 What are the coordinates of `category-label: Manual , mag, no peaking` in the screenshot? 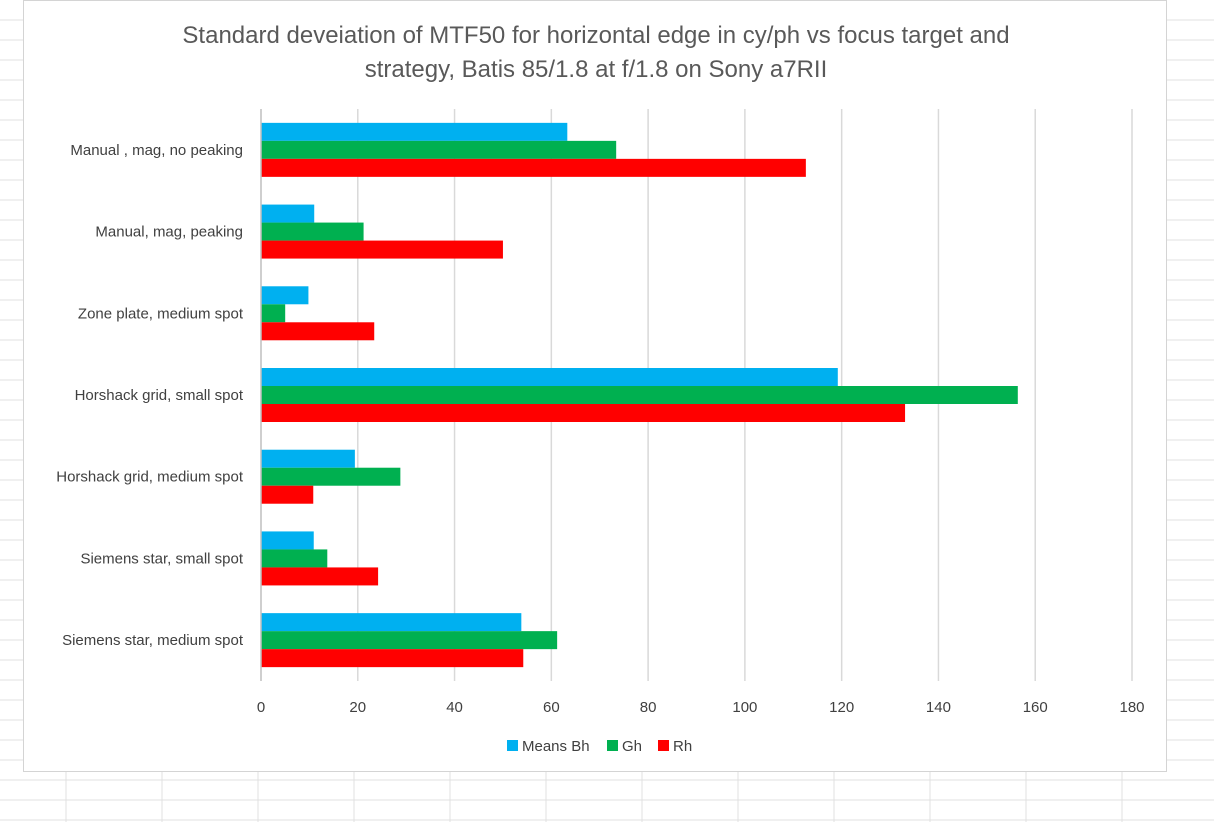 It's located at (156, 150).